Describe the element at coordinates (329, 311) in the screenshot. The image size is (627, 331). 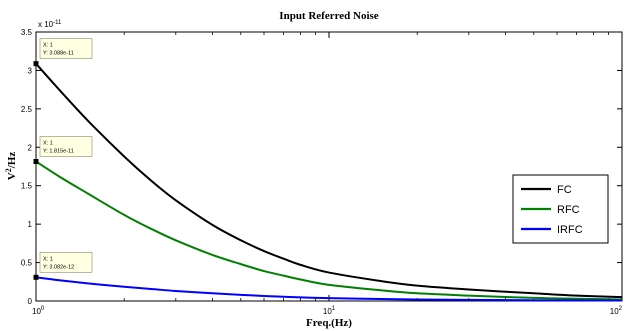
I see `x-tick-label: 10¹` at that location.